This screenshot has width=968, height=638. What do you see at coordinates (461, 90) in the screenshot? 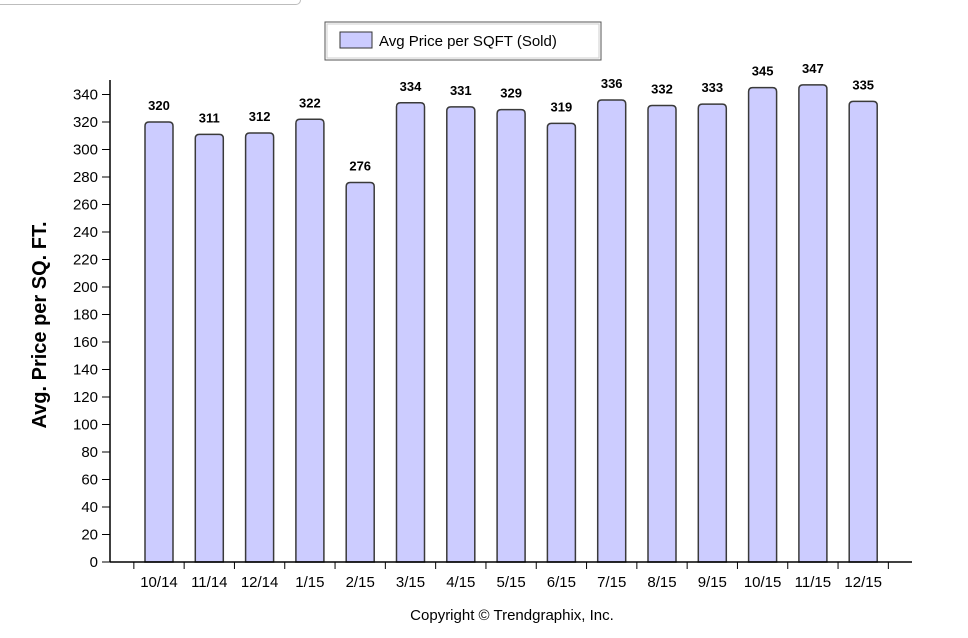
I see `bar-value-label: 331` at bounding box center [461, 90].